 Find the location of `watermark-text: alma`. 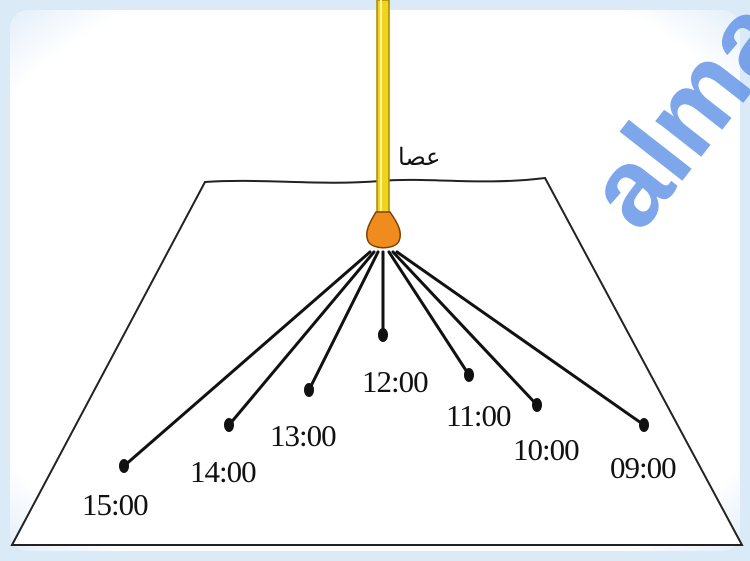

watermark-text: alma is located at coordinates (656, 125).